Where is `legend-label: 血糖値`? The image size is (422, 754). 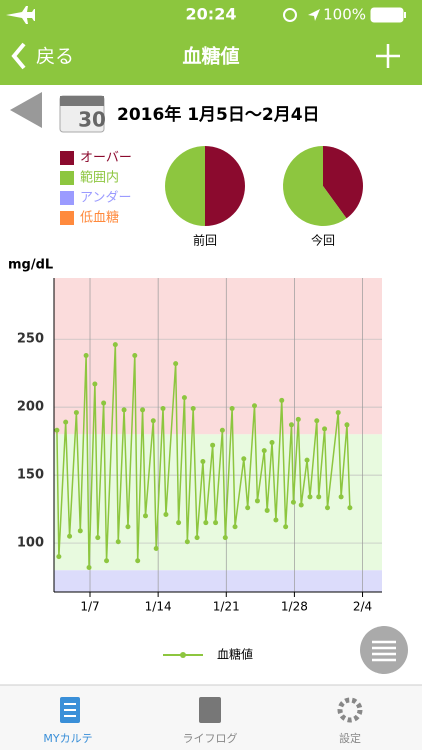 legend-label: 血糖値 is located at coordinates (235, 654).